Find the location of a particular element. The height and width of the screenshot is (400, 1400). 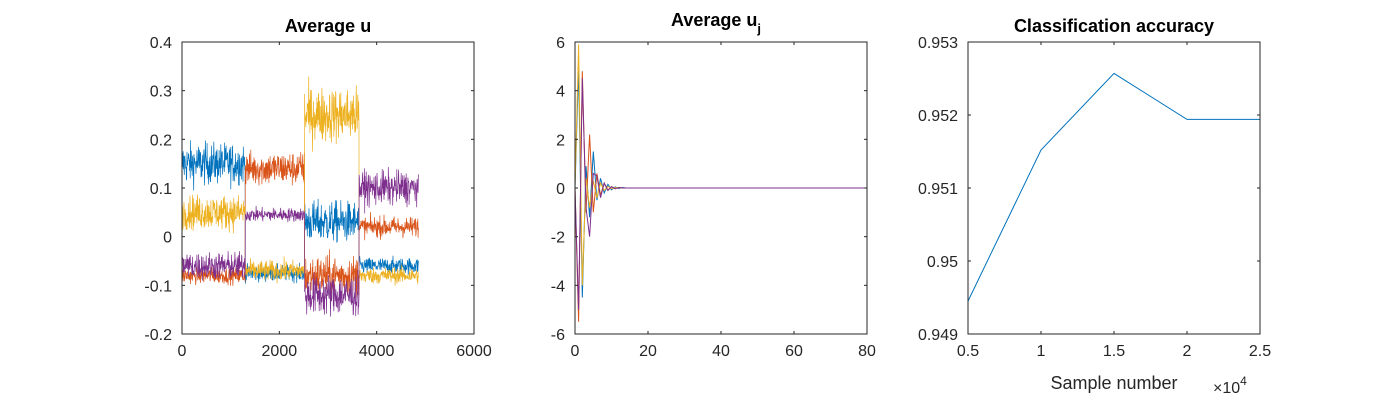

y-tick-label: 0.952 is located at coordinates (938, 116).